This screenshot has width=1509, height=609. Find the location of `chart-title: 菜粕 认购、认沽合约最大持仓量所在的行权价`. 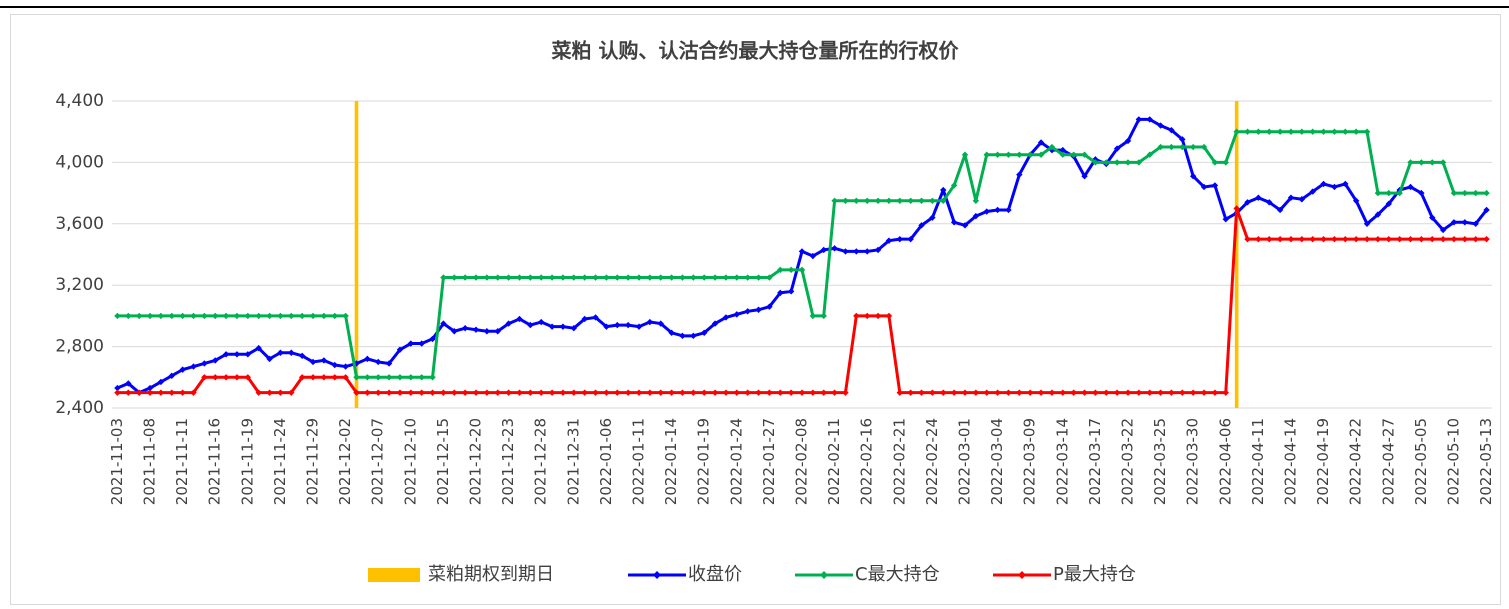

chart-title: 菜粕 认购、认沽合约最大持仓量所在的行权价 is located at coordinates (755, 51).